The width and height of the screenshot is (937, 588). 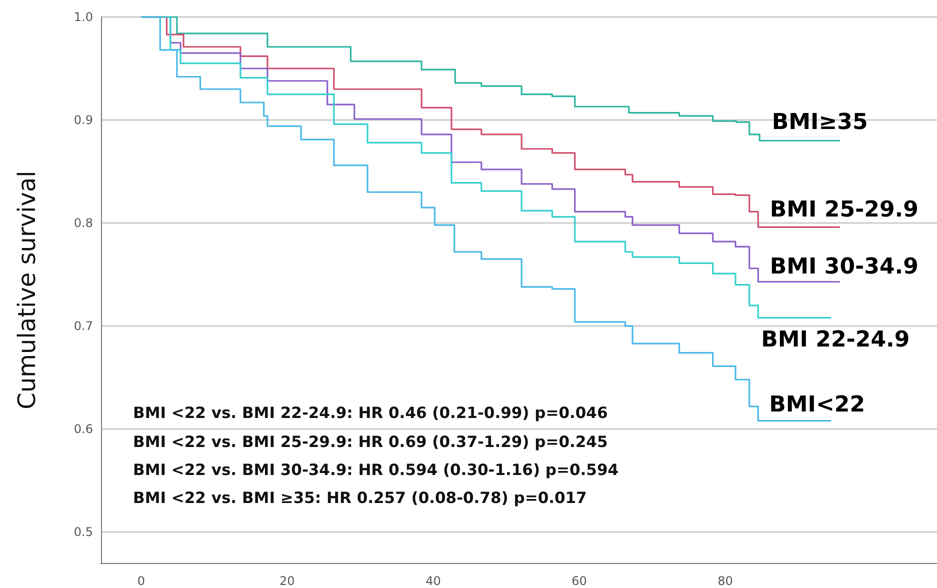 I want to click on x-tick-label: 60, so click(x=579, y=581).